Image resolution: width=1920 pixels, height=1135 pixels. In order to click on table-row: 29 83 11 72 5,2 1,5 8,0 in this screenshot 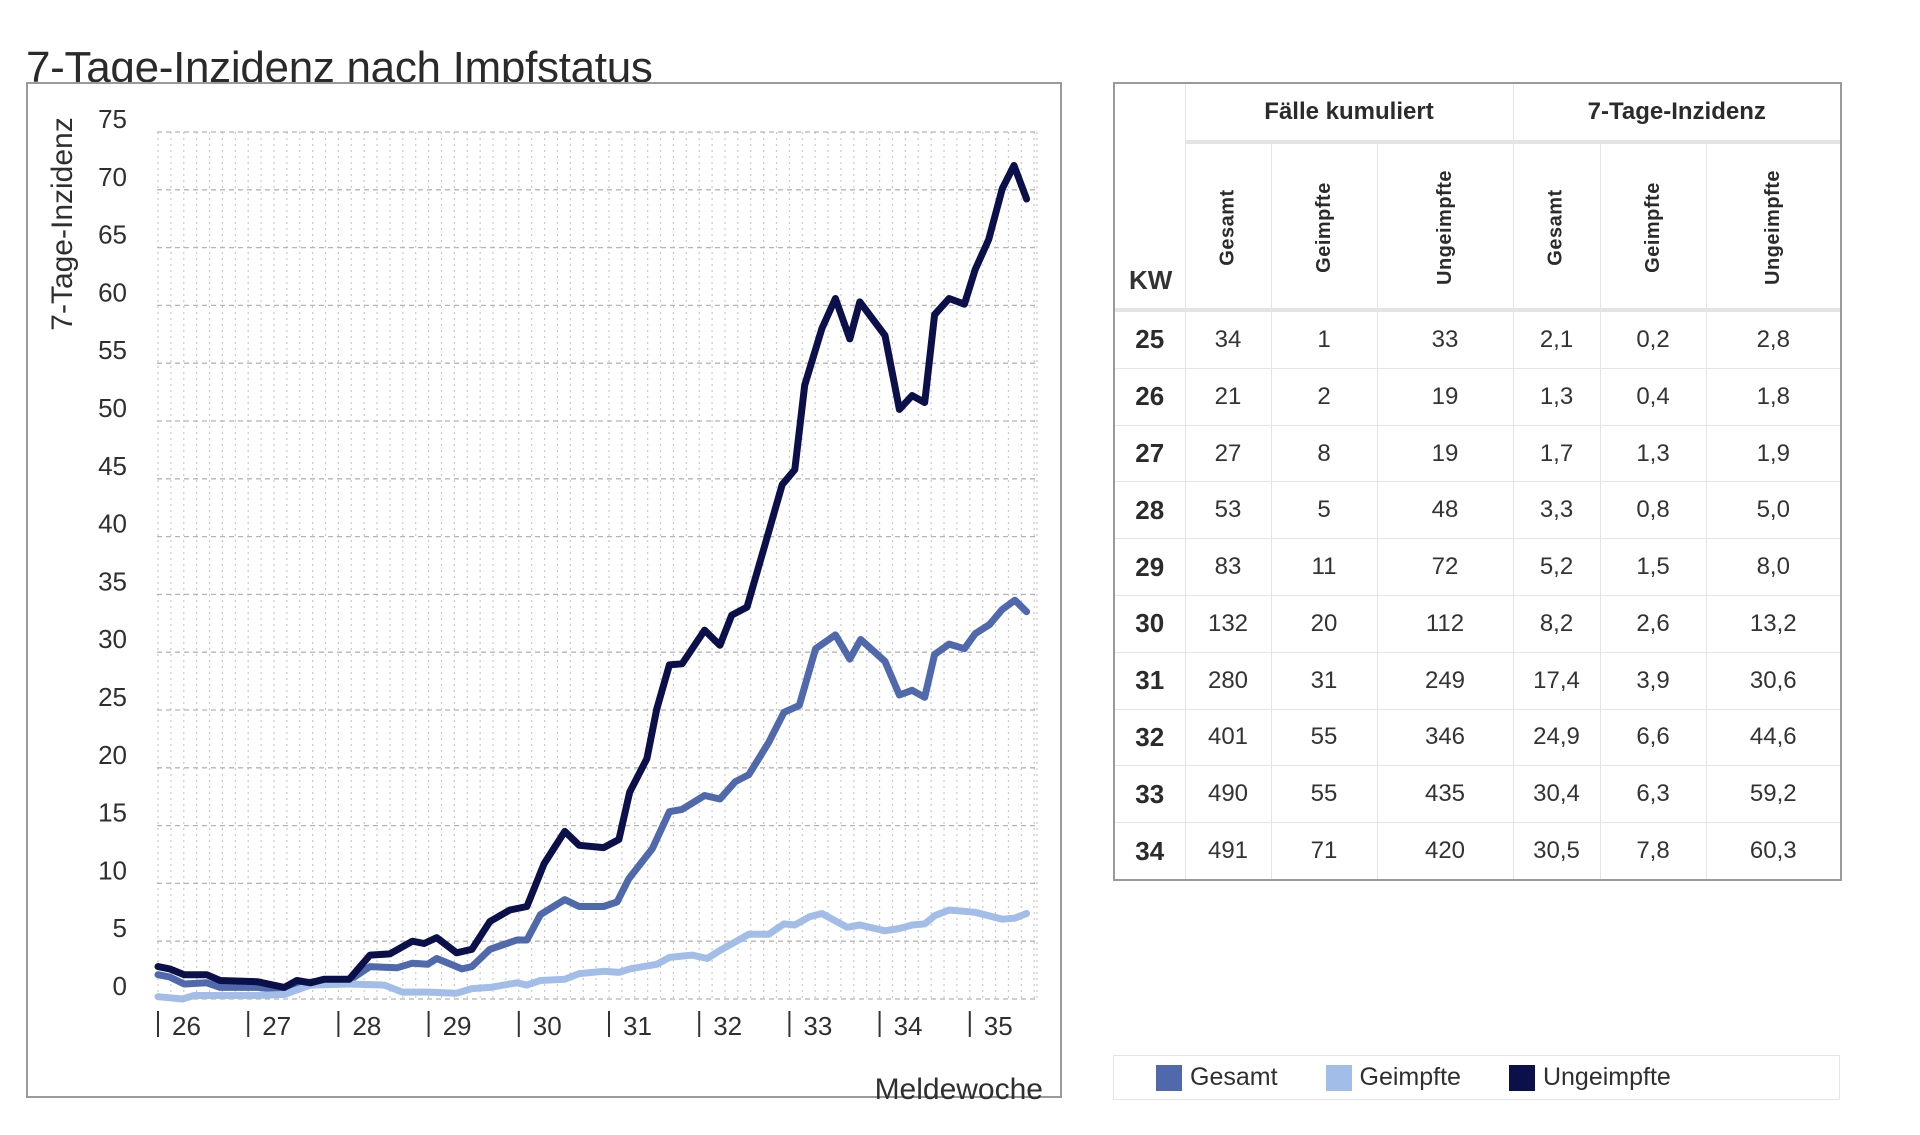, I will do `click(1477, 567)`.